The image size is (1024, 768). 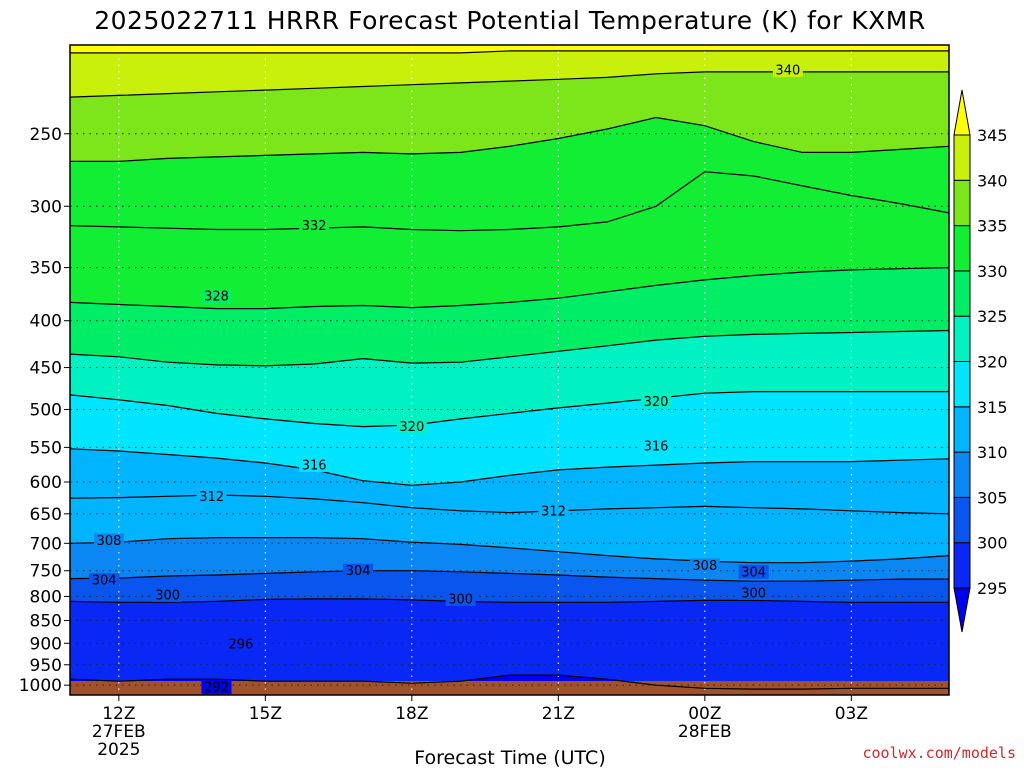 I want to click on y-tick-label-600: 600, so click(x=46, y=483).